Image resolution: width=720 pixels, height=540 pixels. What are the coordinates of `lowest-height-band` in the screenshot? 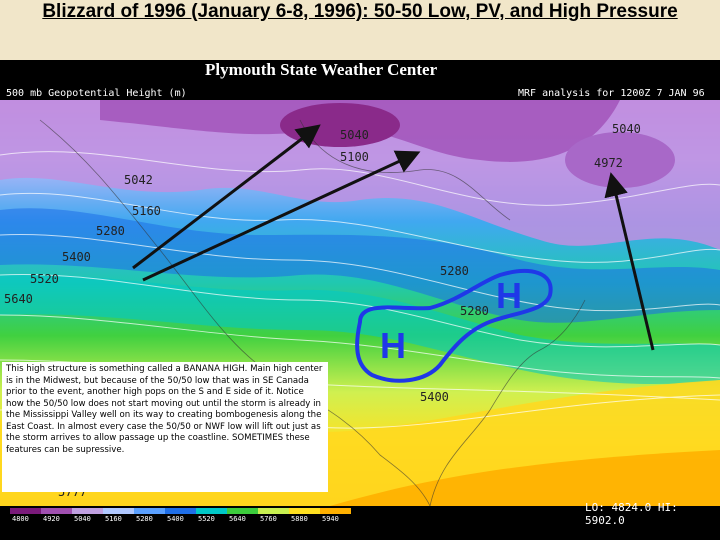 It's located at (360, 131).